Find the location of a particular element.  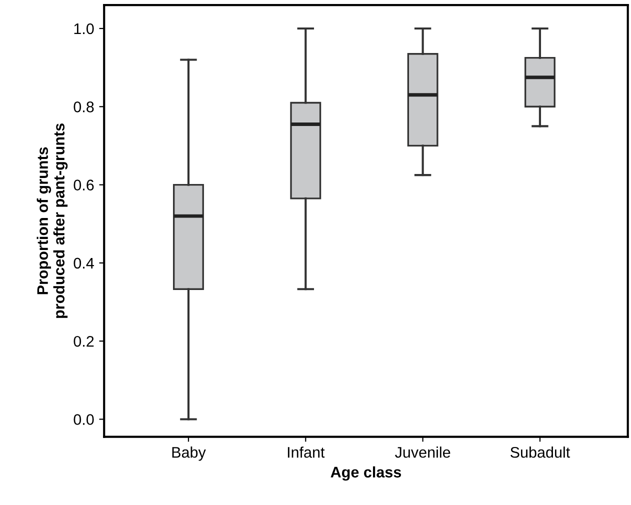

x-axis-title: Age class is located at coordinates (366, 473).